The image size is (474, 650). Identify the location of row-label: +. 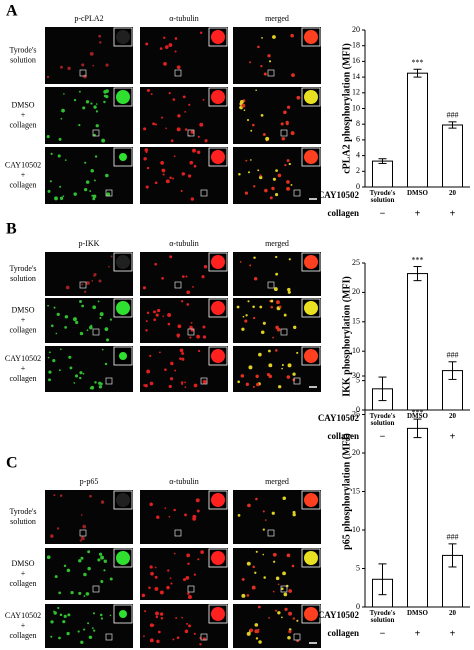
(23, 114).